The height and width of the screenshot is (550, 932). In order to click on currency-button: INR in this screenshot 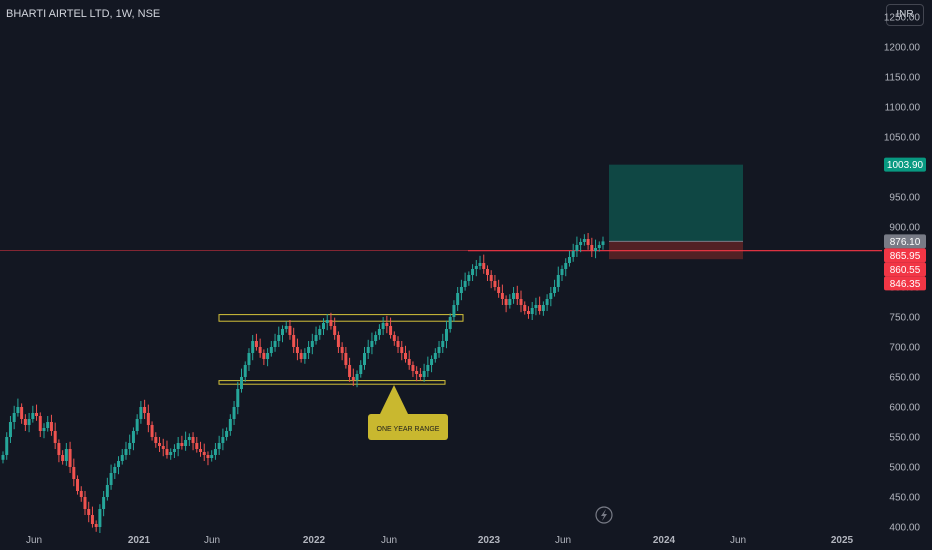, I will do `click(905, 15)`.